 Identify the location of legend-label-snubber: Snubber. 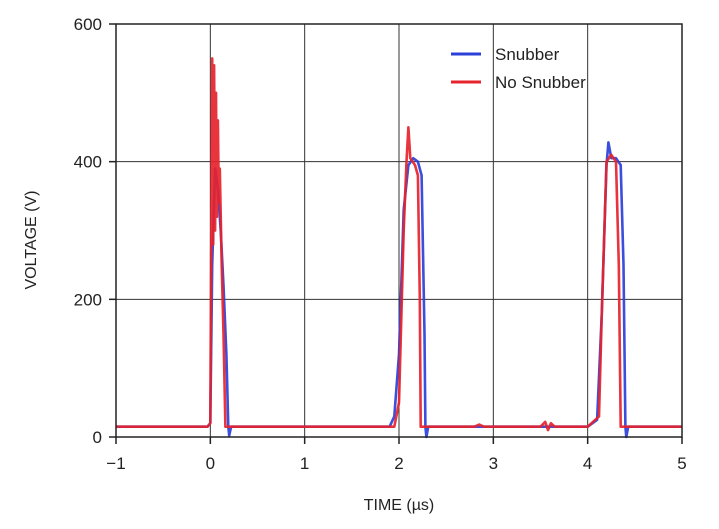
(527, 54).